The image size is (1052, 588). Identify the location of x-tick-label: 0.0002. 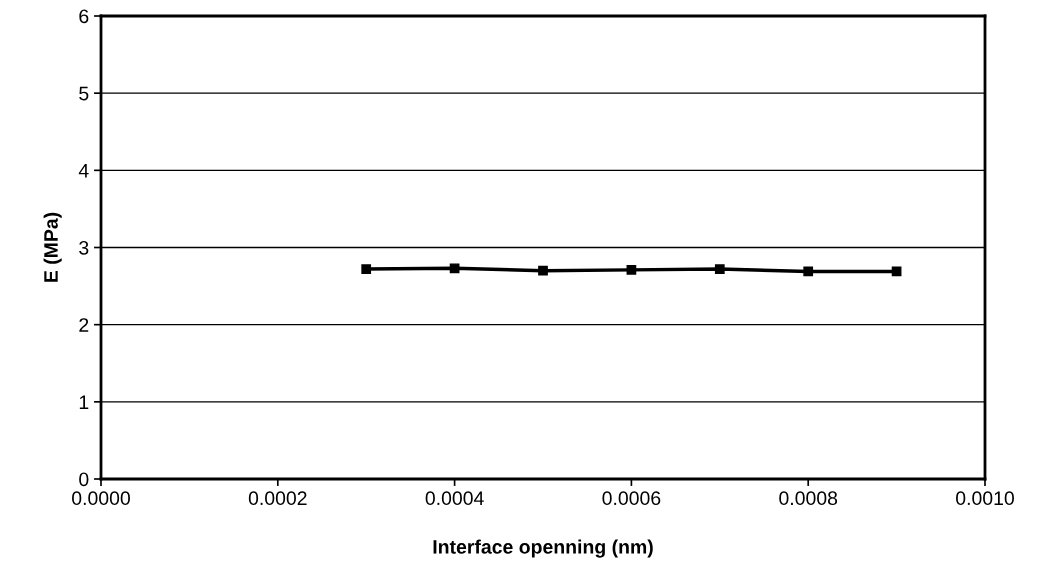
(277, 498).